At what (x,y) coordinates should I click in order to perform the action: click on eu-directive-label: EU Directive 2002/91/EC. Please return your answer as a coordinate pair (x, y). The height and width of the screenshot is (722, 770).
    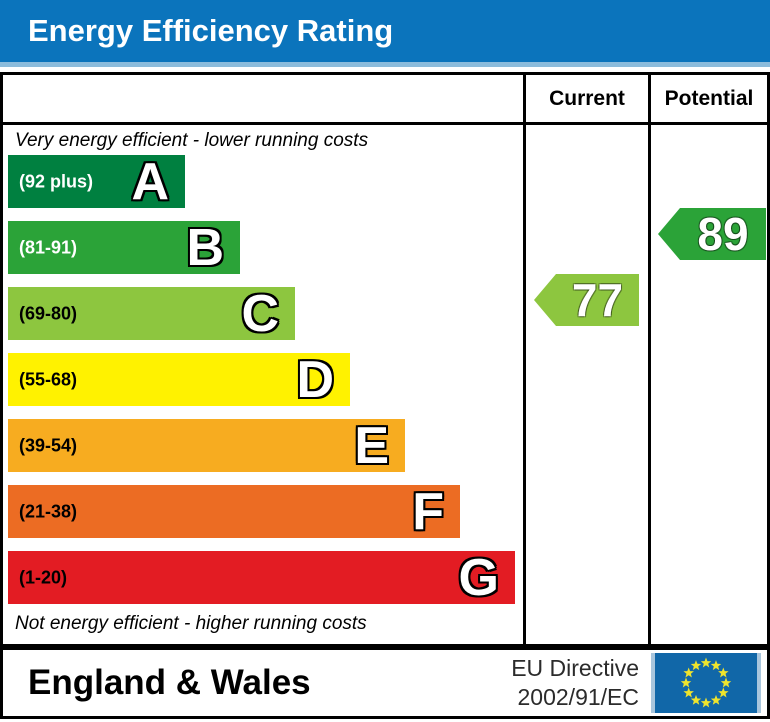
    Looking at the image, I should click on (575, 683).